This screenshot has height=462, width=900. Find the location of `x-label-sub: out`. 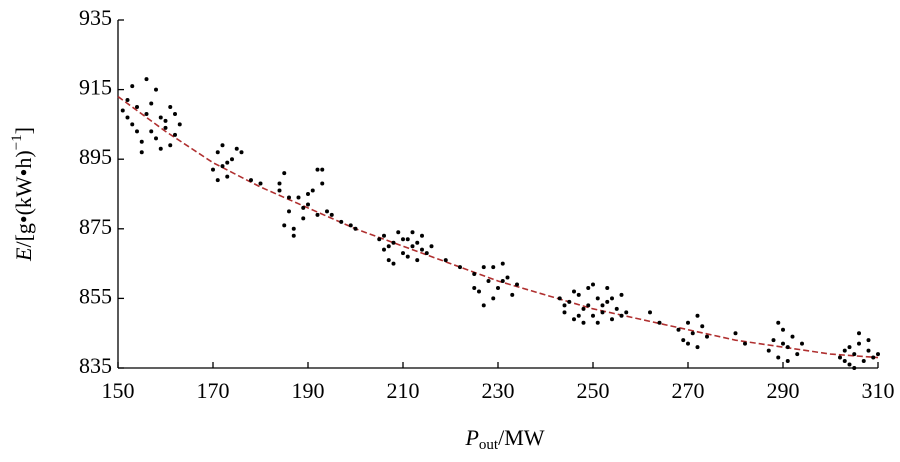

x-label-sub: out is located at coordinates (489, 445).